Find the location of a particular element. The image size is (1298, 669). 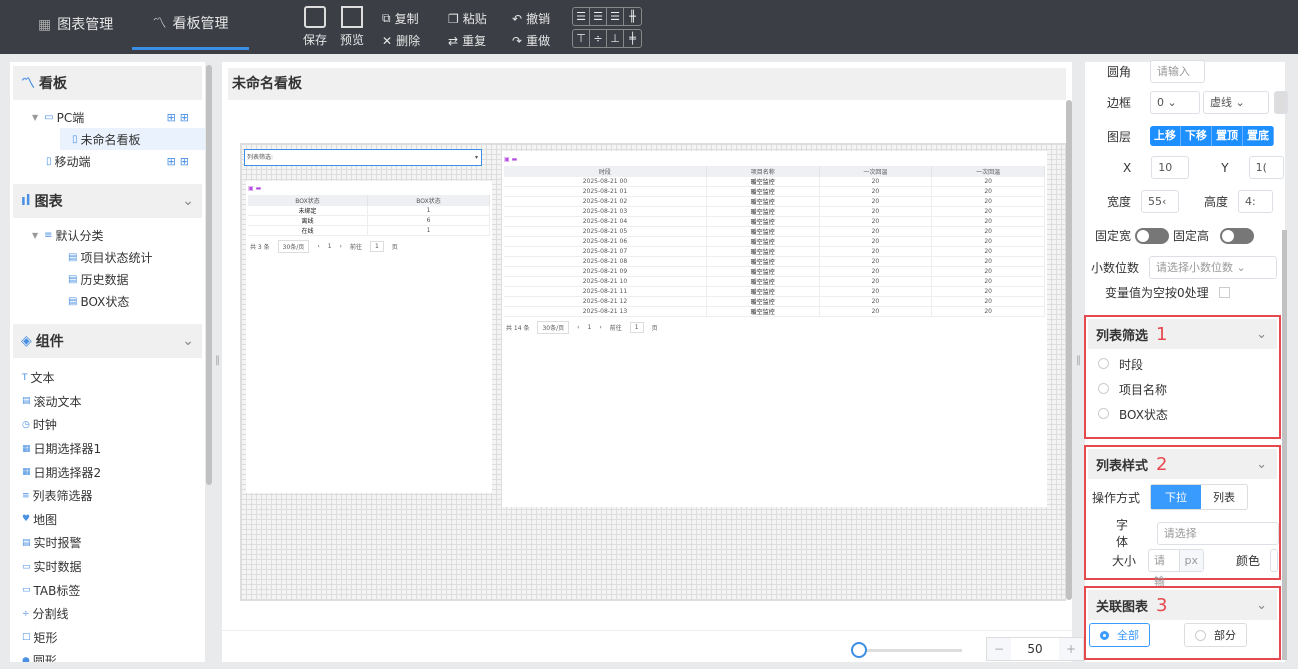

align-center-icon: ☰ is located at coordinates (598, 16).